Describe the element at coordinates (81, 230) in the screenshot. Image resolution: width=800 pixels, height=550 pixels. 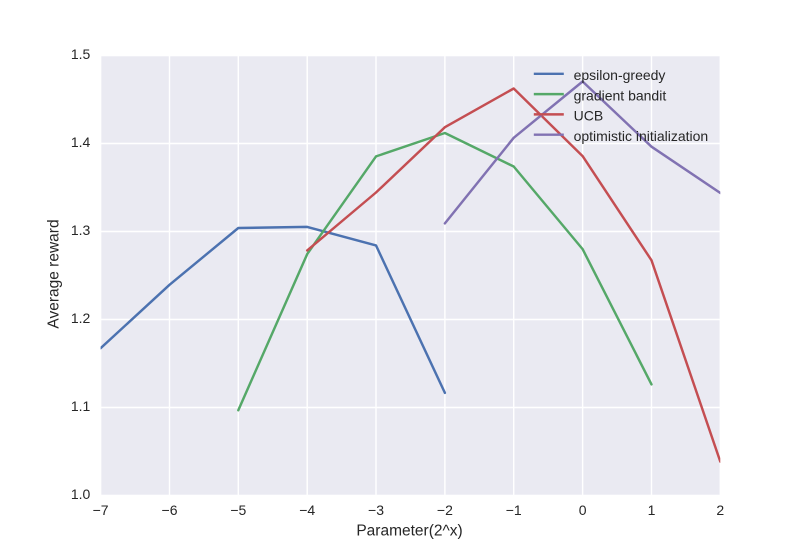
I see `svg-text: 1.3` at that location.